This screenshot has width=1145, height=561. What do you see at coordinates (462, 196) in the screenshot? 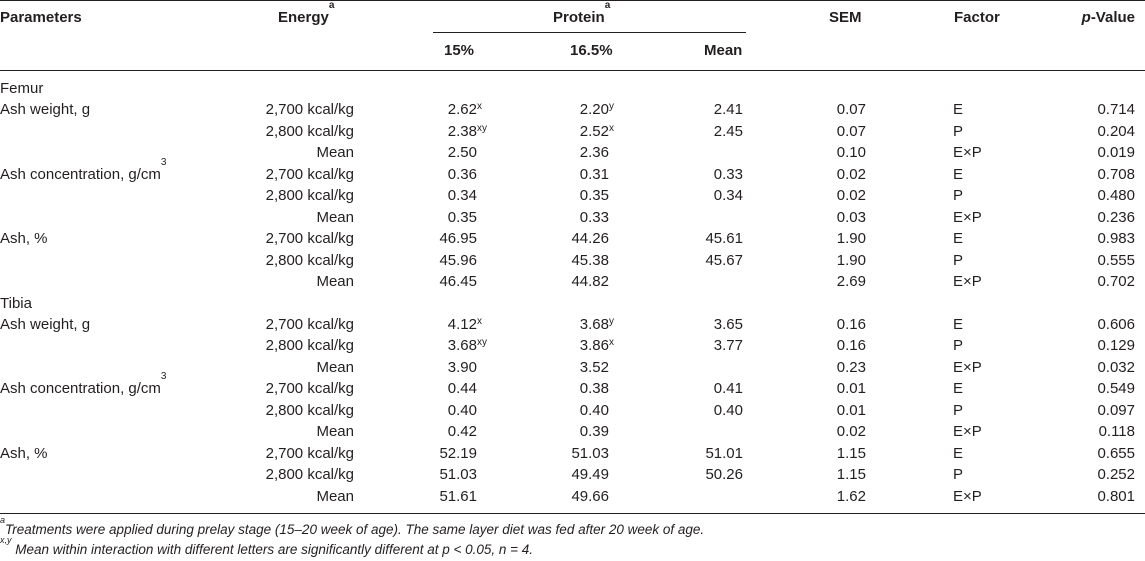
I see `cell-p15: 0.34` at bounding box center [462, 196].